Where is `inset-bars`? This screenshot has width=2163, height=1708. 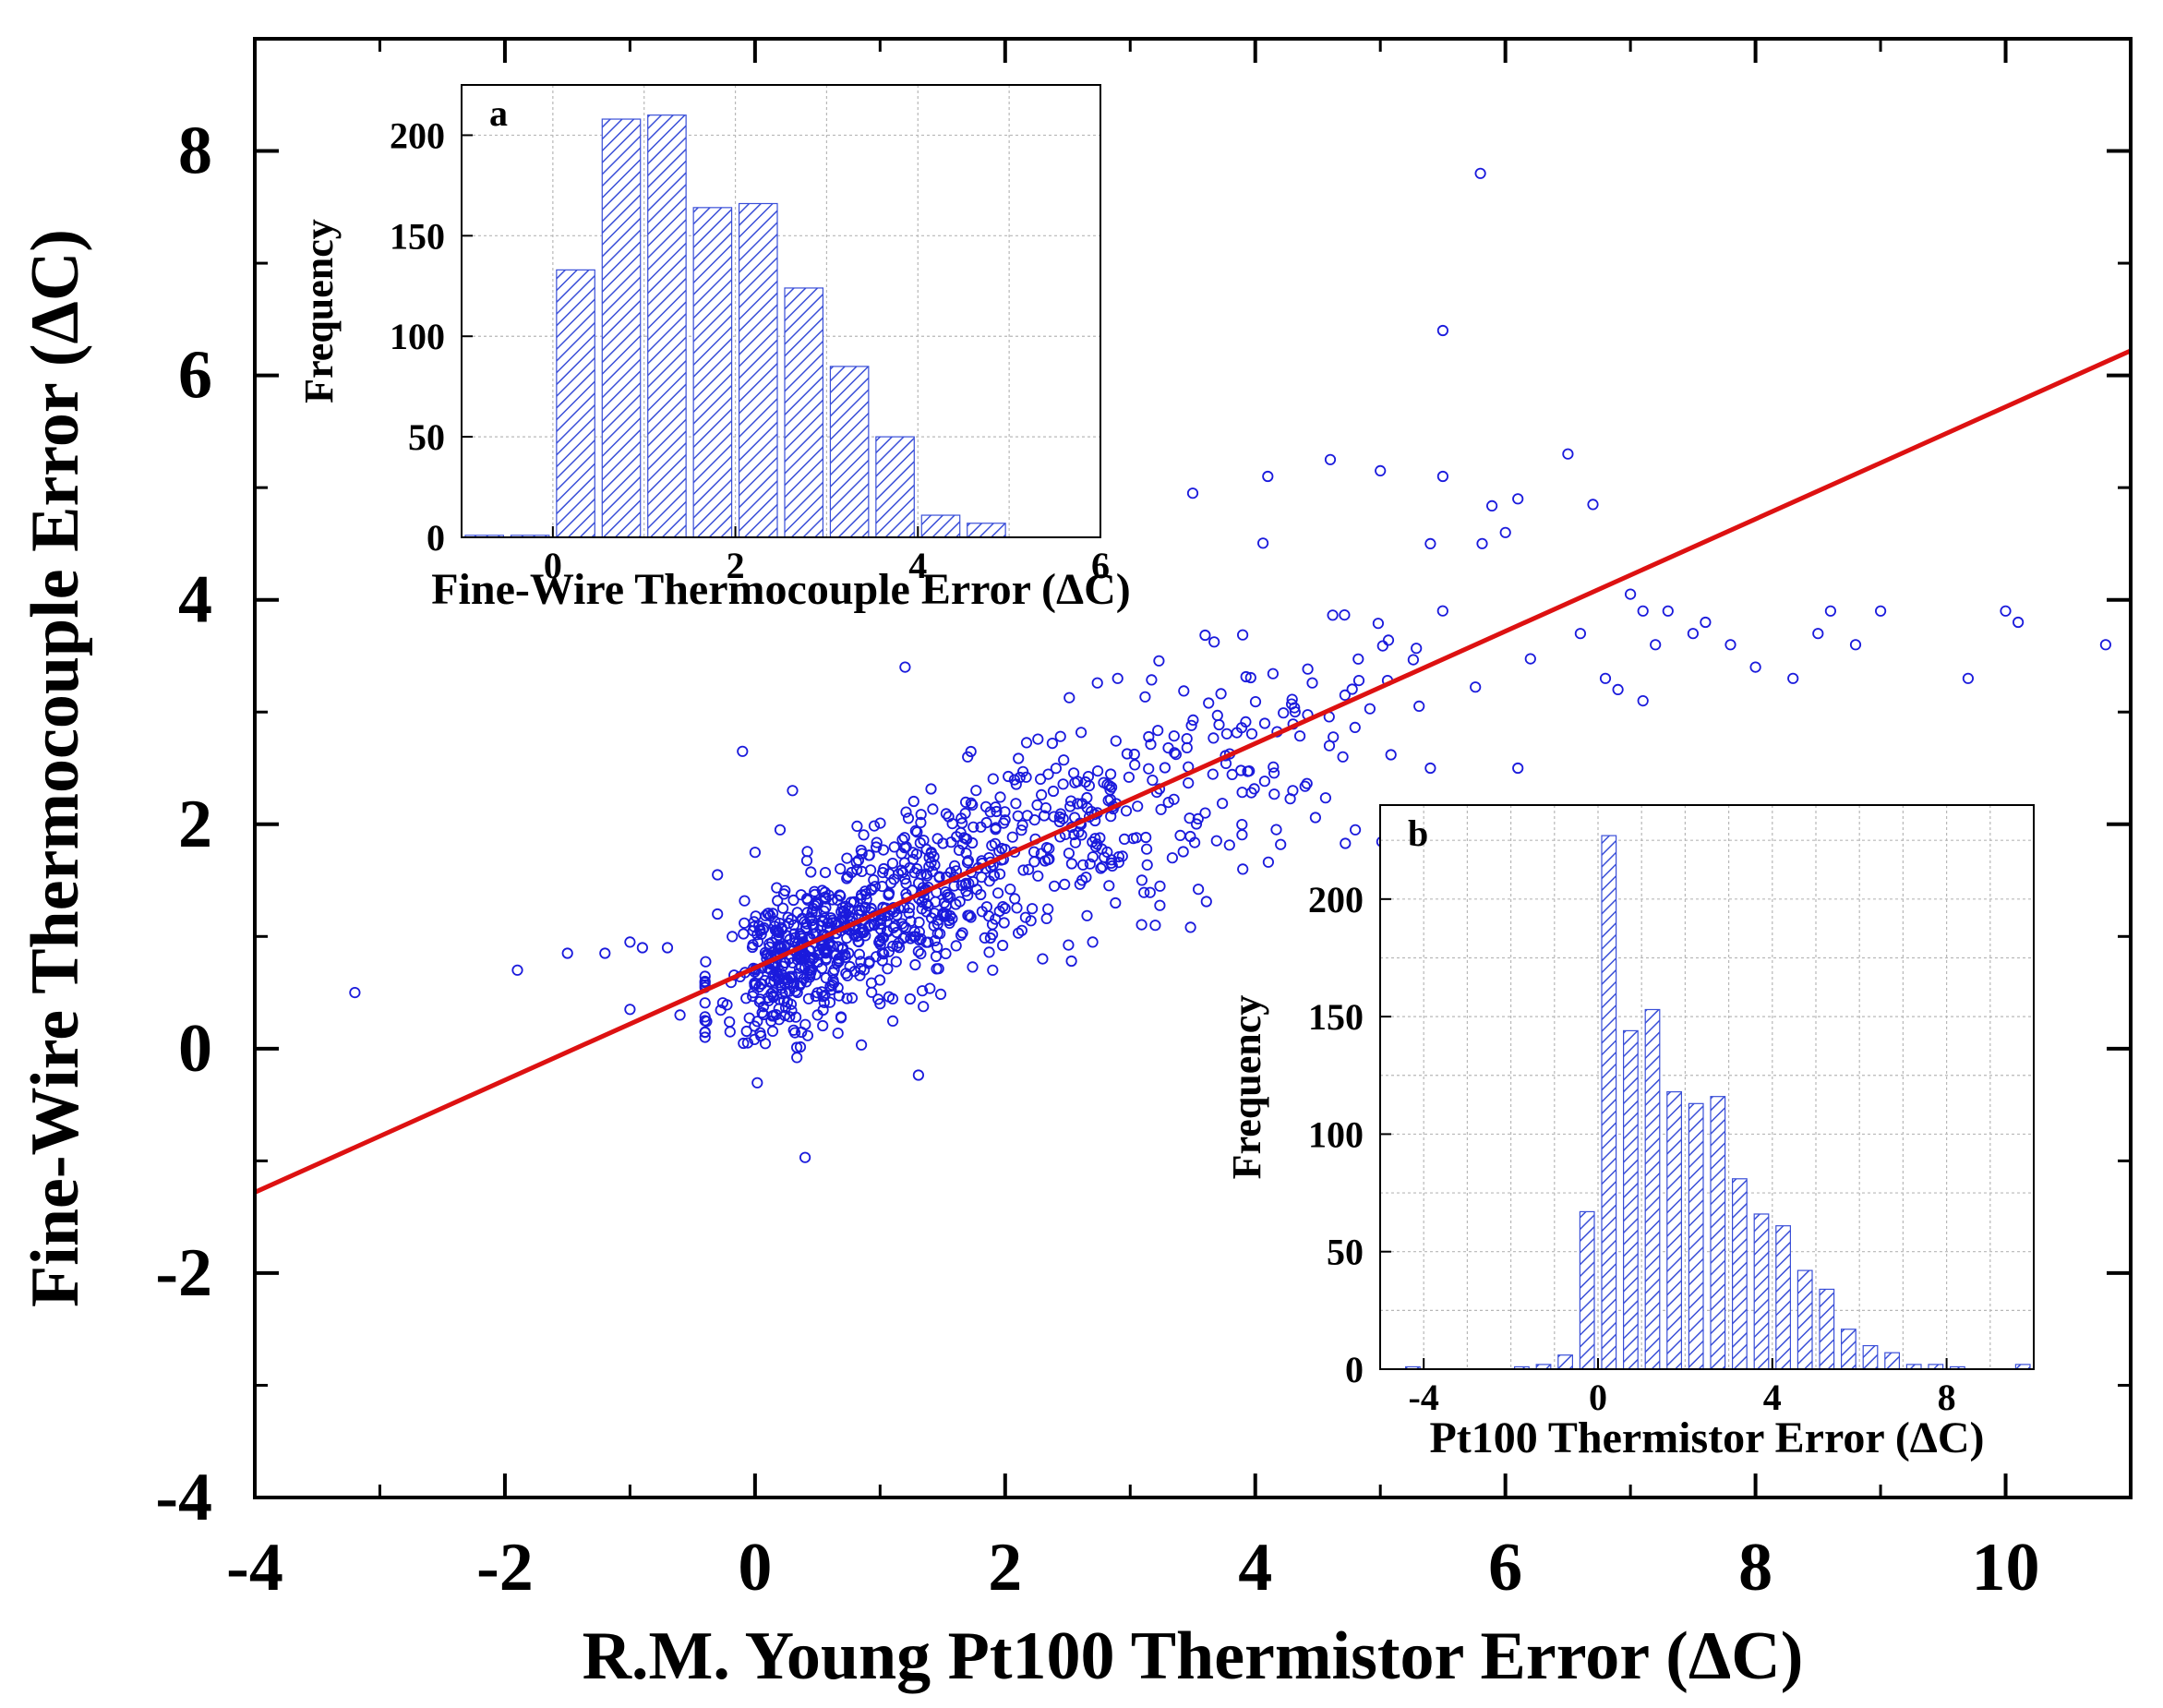
inset-bars is located at coordinates (1717, 1102).